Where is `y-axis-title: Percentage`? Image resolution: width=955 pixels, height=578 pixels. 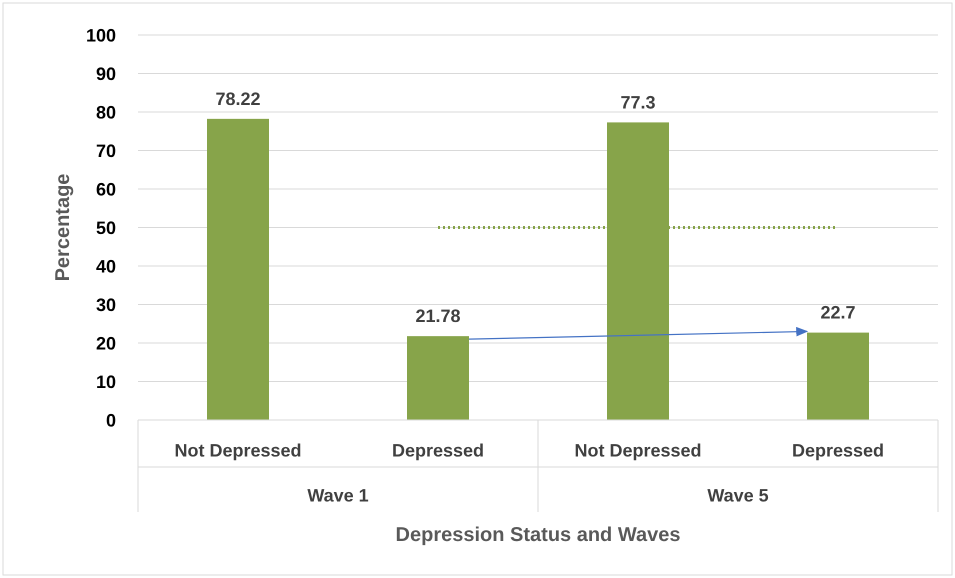 y-axis-title: Percentage is located at coordinates (63, 228).